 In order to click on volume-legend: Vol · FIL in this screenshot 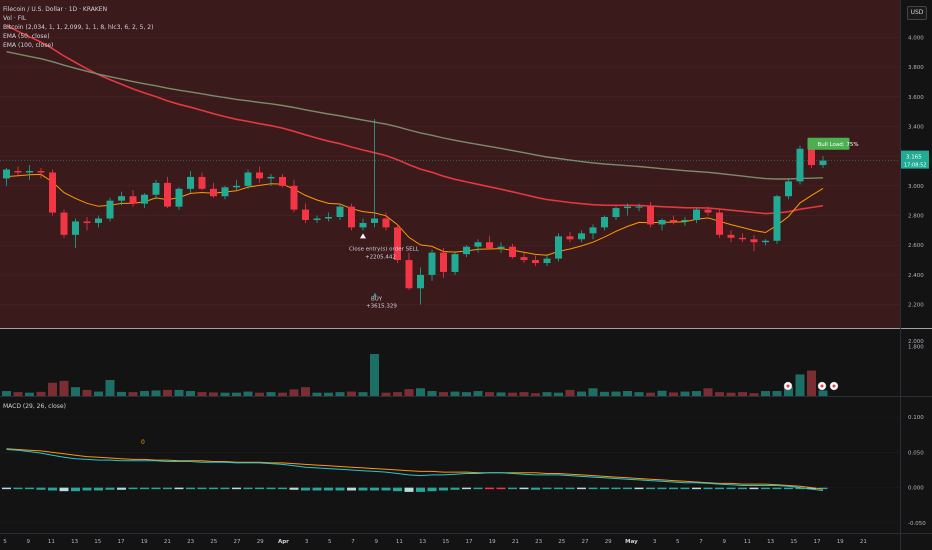, I will do `click(15, 18)`.